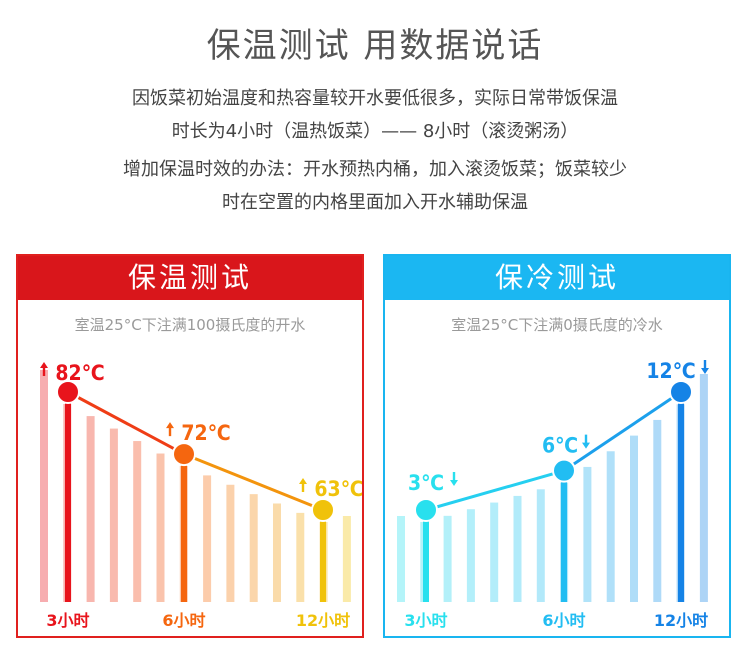  What do you see at coordinates (190, 325) in the screenshot?
I see `hot-test-subtitle: 室温25°C下注满100摄氏度的开水` at bounding box center [190, 325].